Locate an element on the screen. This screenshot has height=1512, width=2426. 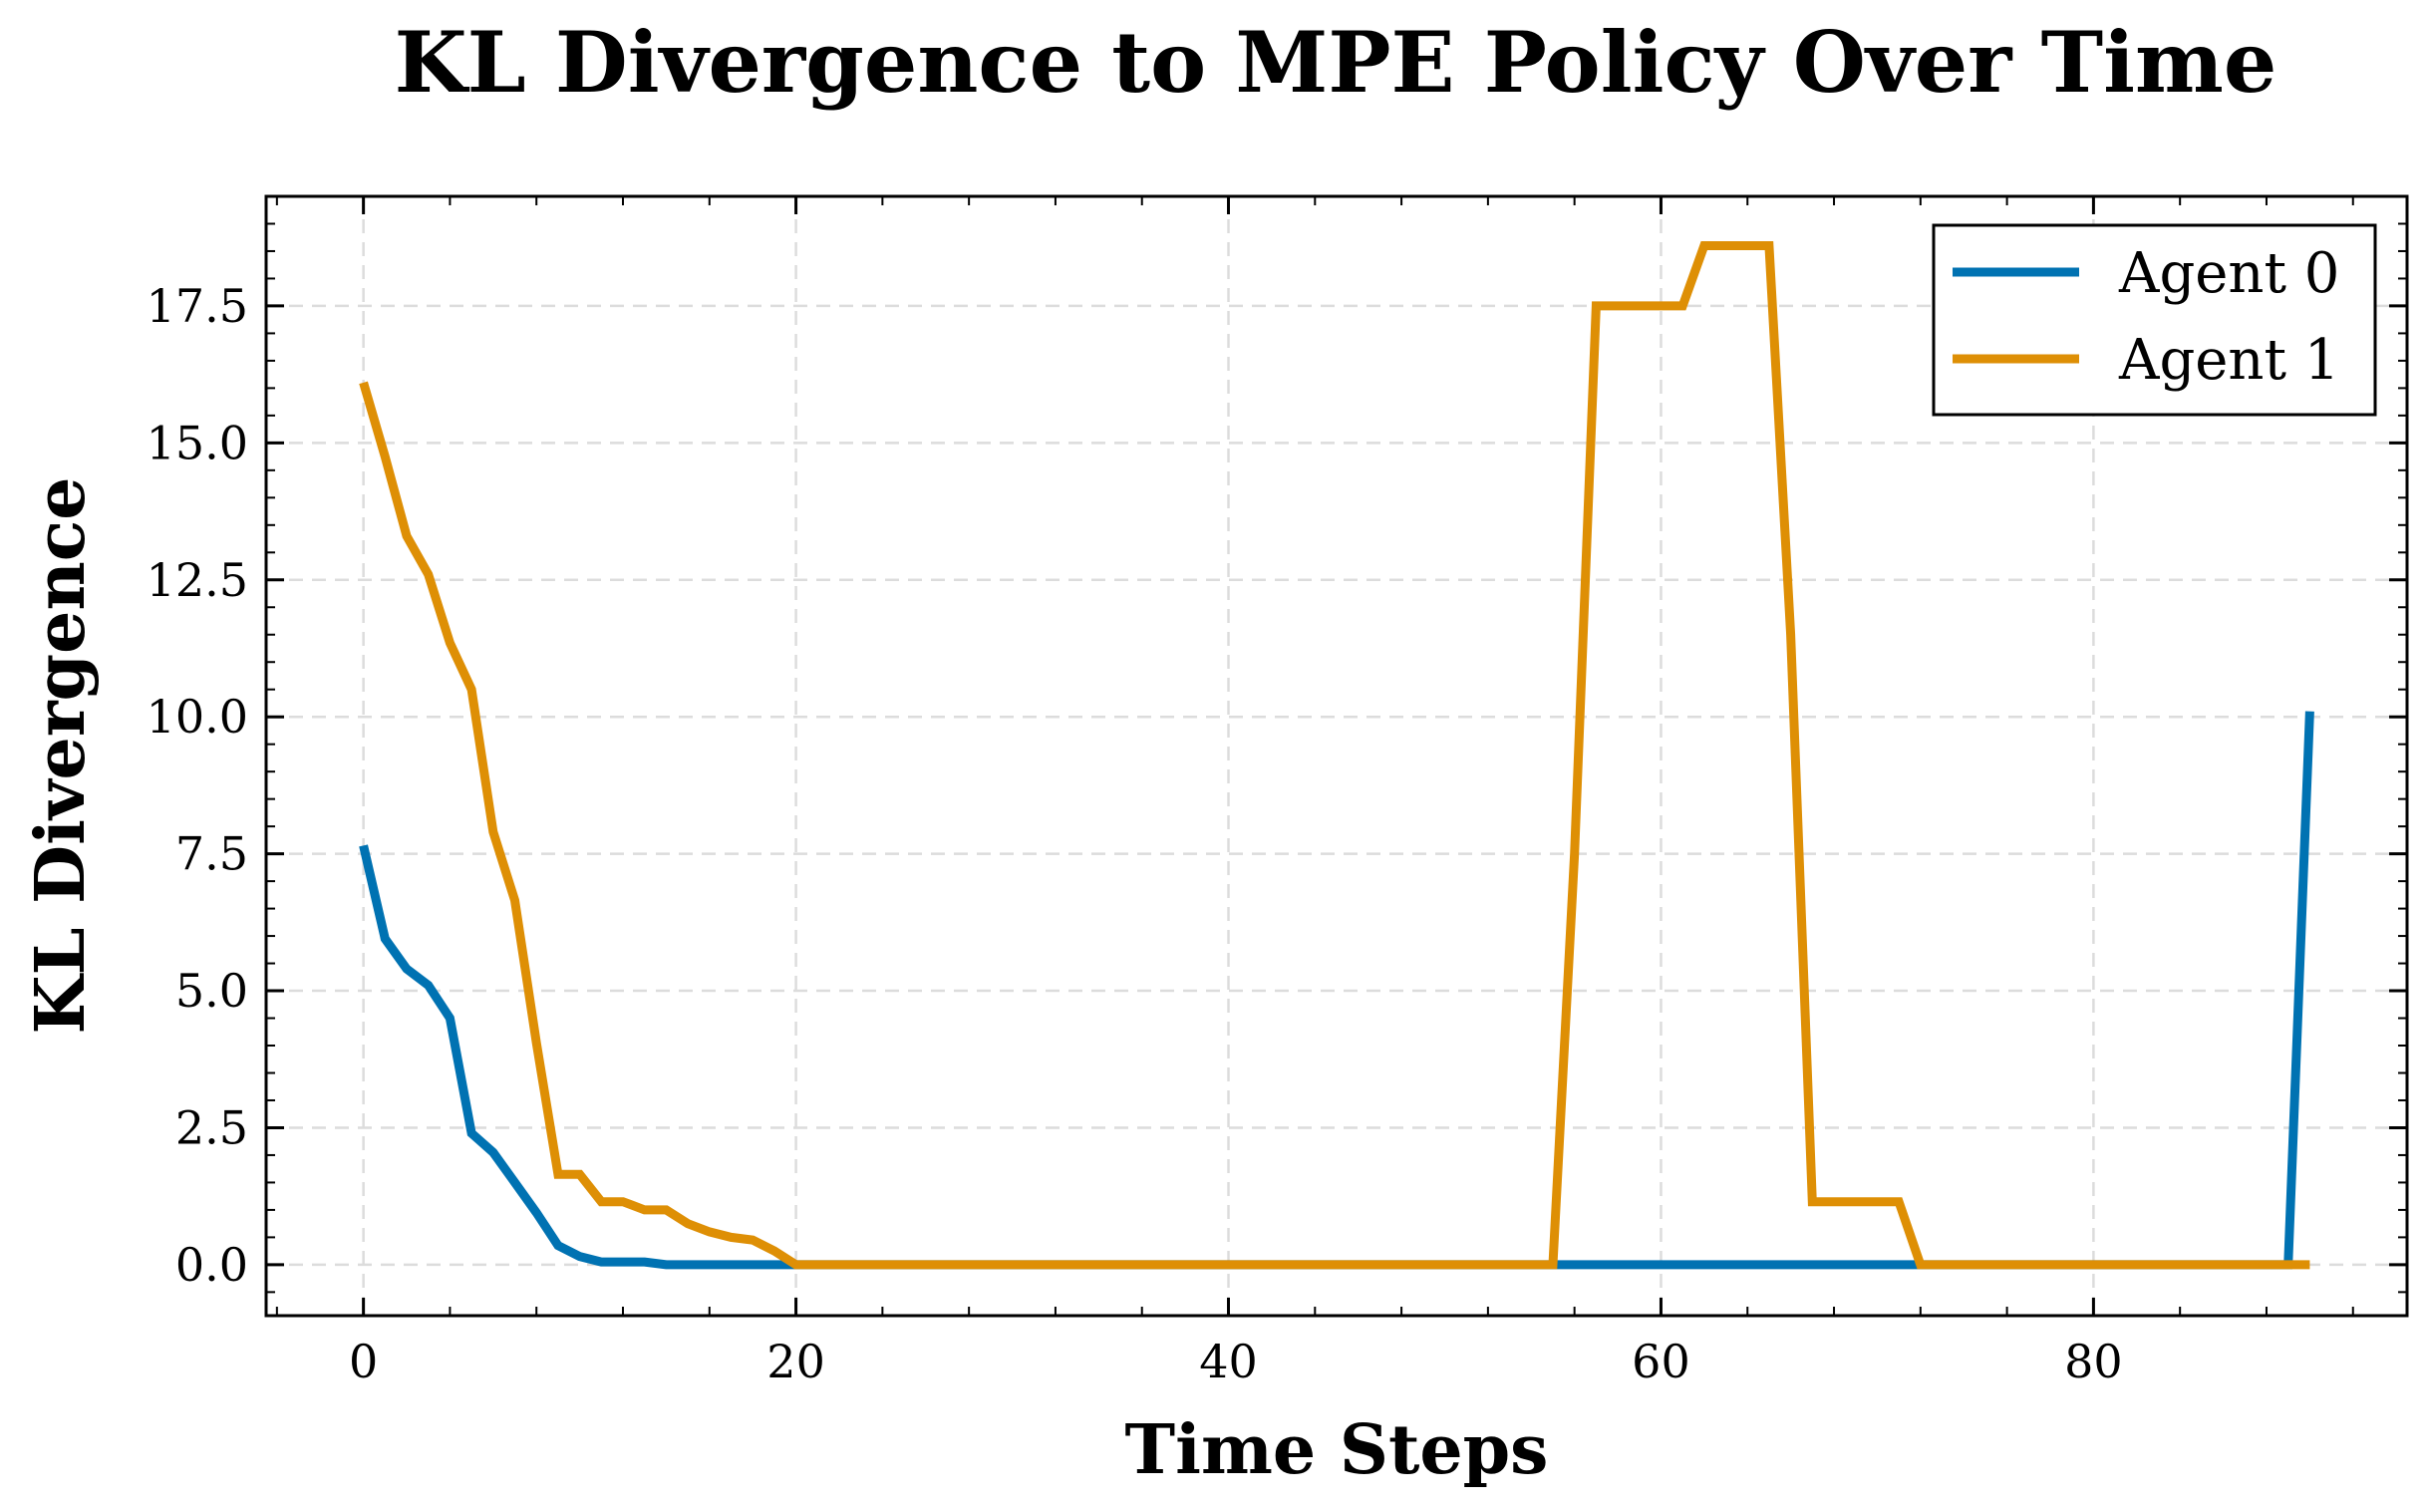
x-axis-tick-labels: 0 20 40 60 80 is located at coordinates (1236, 1362).